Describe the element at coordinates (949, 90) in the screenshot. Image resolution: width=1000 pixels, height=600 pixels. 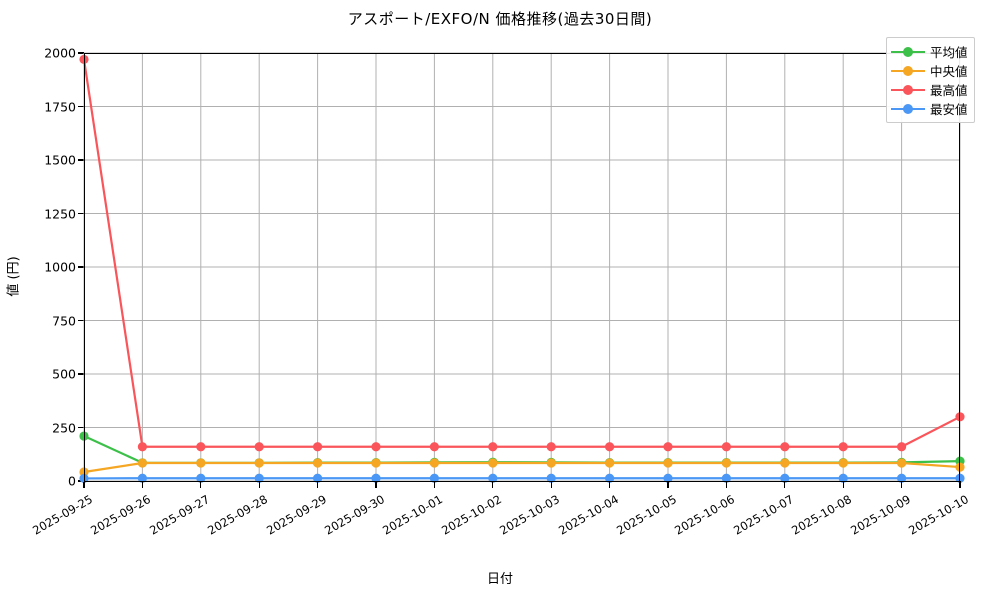
I see `legend-label: 最高値` at that location.